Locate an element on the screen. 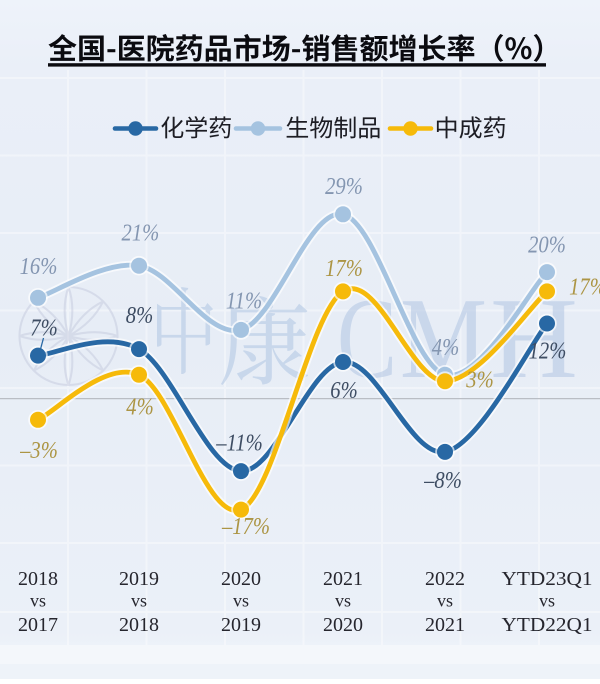  svg-text: 6% is located at coordinates (343, 389).